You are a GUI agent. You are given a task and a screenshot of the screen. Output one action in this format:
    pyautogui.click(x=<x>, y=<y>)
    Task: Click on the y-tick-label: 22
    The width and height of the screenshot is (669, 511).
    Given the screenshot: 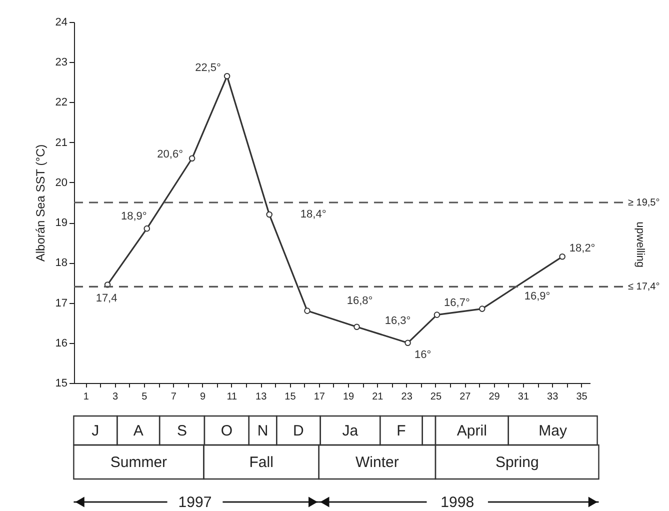 What is the action you would take?
    pyautogui.click(x=61, y=102)
    